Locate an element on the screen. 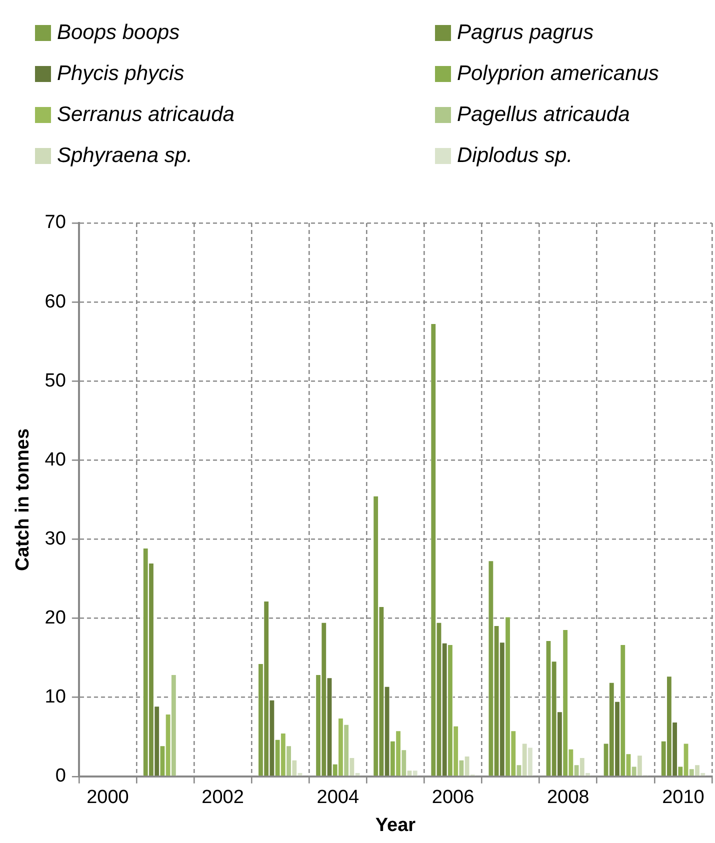 Image resolution: width=715 pixels, height=843 pixels. y-tick-label: 10 is located at coordinates (55, 697).